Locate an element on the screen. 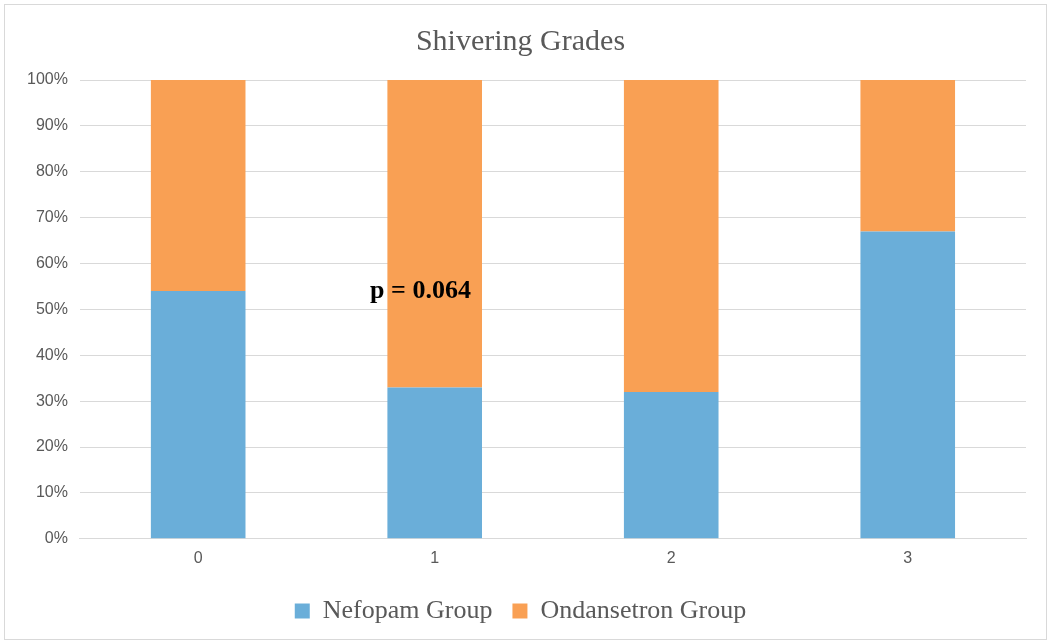  y-tick-label: 90% is located at coordinates (51, 125).